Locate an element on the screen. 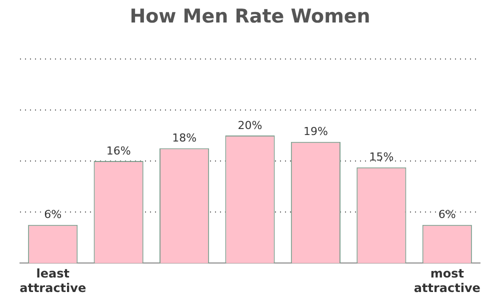  data-label: 19% is located at coordinates (315, 131).